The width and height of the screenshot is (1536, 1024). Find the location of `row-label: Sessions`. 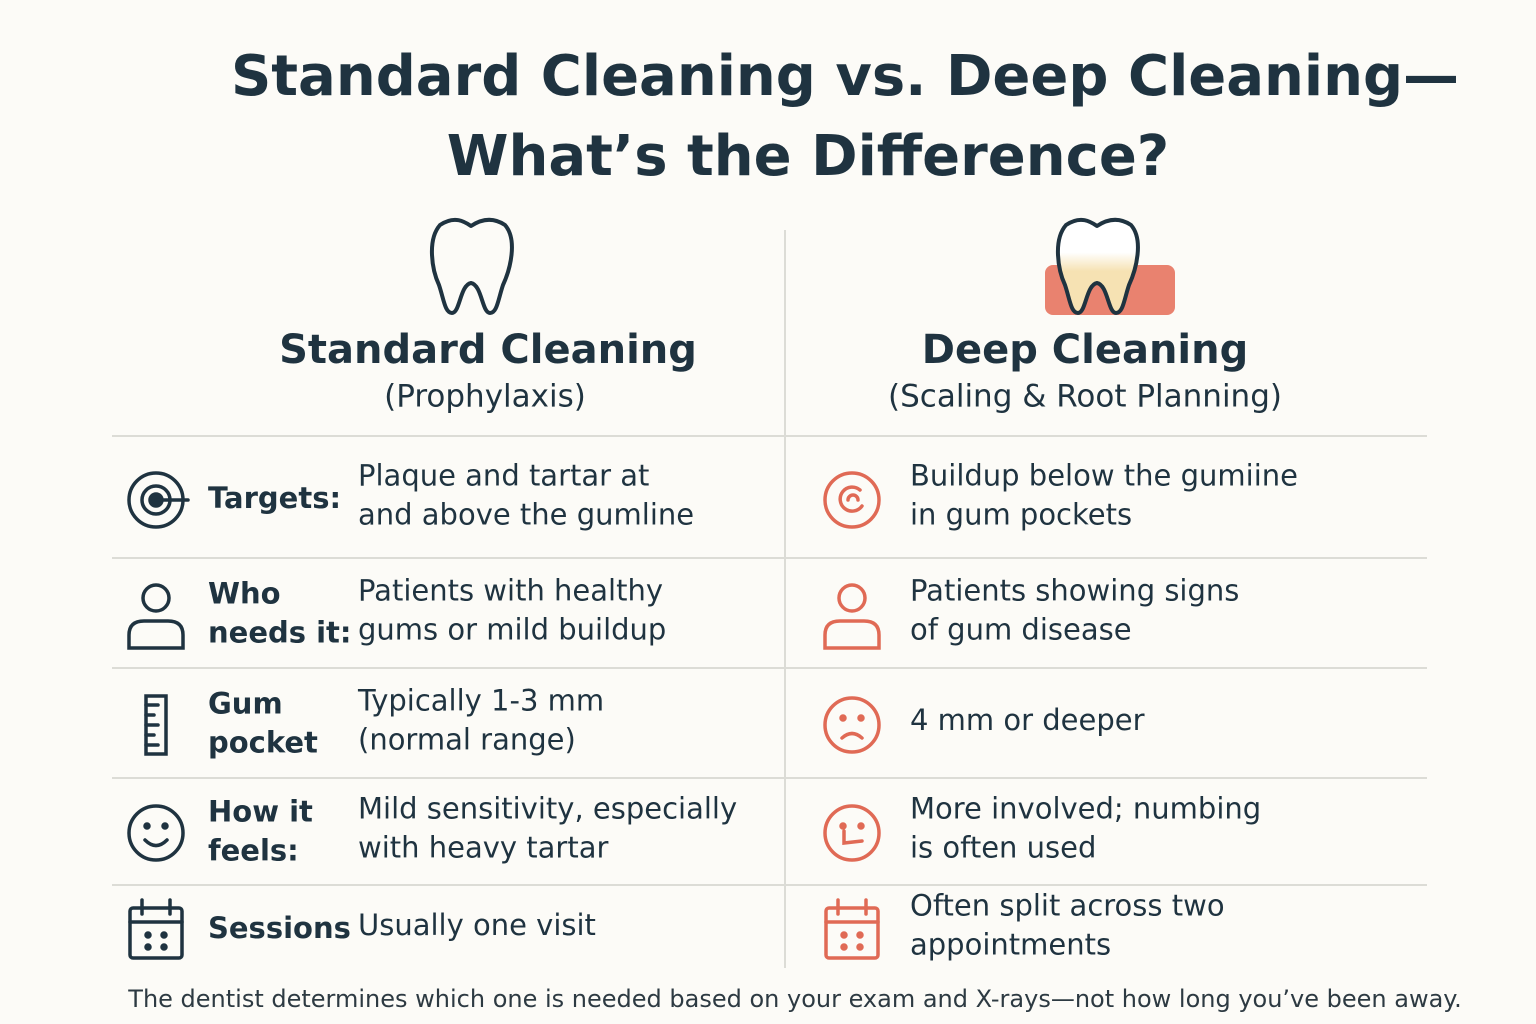

row-label: Sessions is located at coordinates (279, 928).